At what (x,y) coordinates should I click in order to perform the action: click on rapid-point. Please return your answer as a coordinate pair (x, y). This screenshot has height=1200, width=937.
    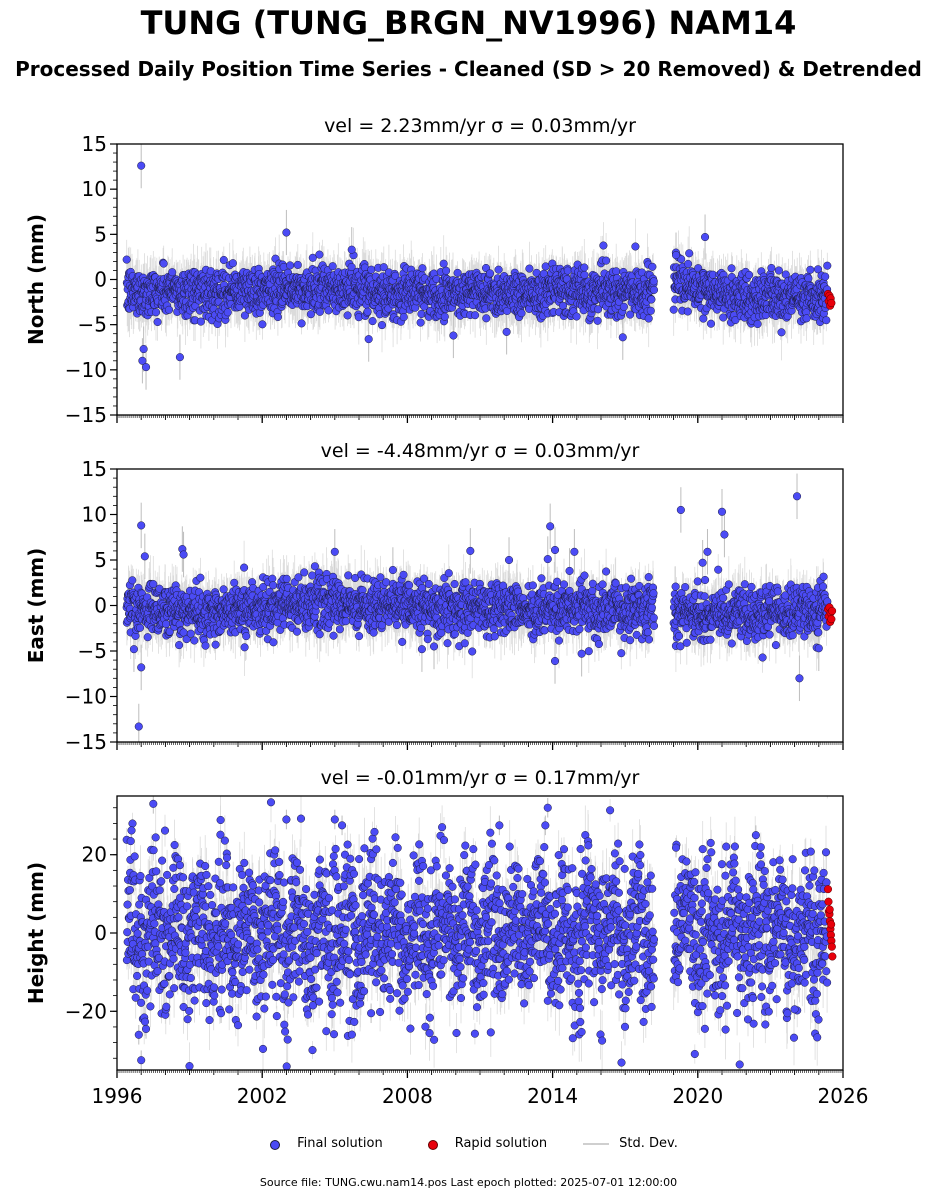
    Looking at the image, I should click on (831, 303).